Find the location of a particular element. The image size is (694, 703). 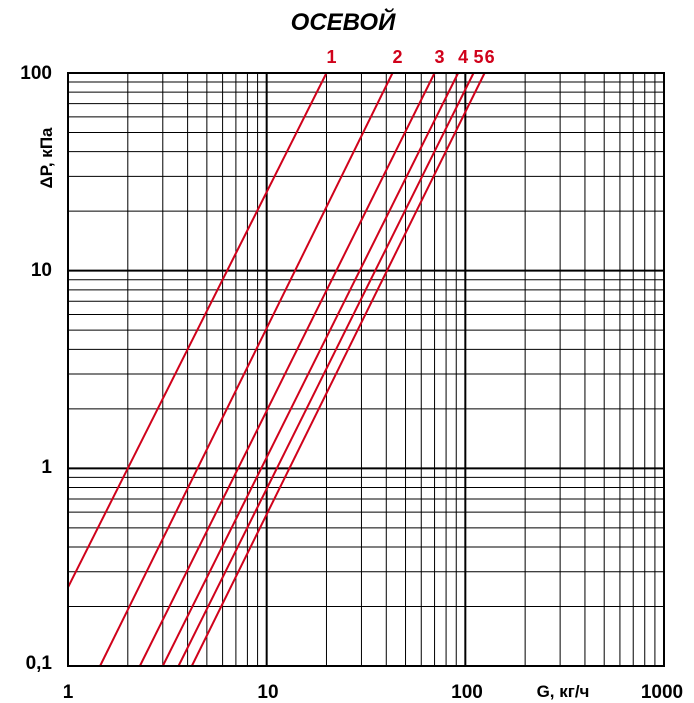

series-label-2: 2 is located at coordinates (398, 57).